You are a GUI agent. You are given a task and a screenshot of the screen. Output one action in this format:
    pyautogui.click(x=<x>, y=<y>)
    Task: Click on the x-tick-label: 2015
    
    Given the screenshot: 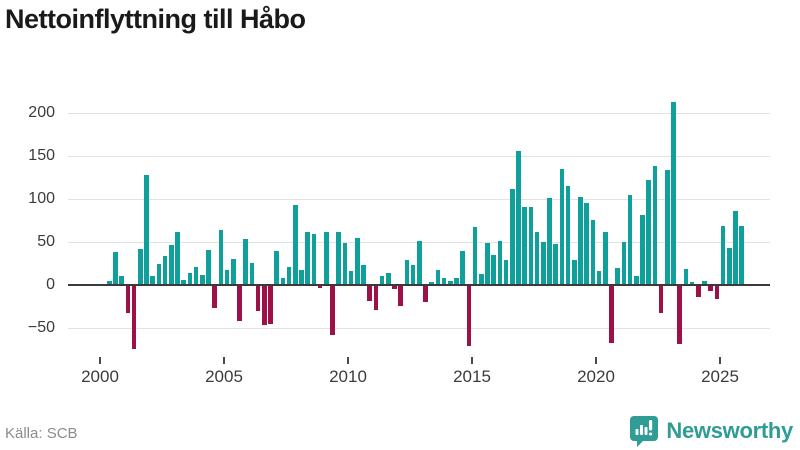 What is the action you would take?
    pyautogui.click(x=472, y=376)
    